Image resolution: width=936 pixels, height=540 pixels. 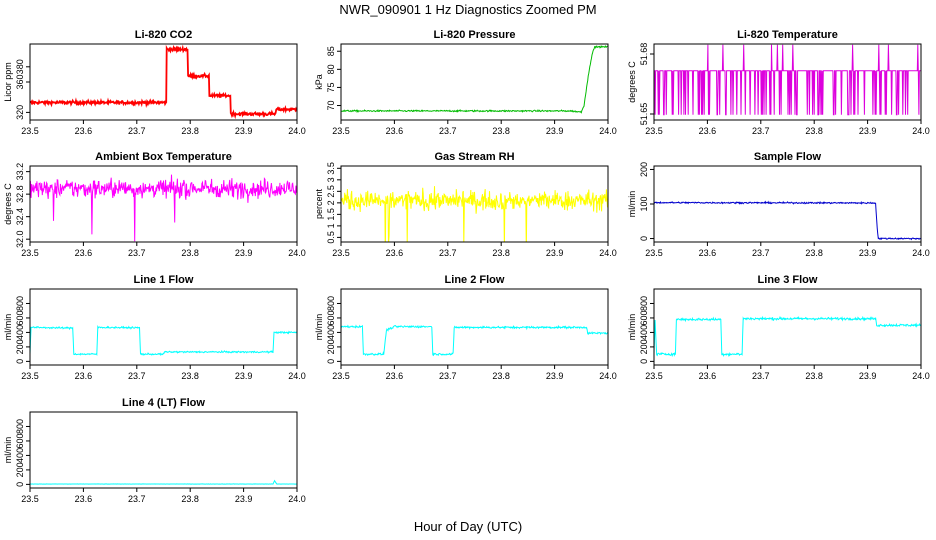 What do you see at coordinates (474, 79) in the screenshot?
I see `series-line-pressure` at bounding box center [474, 79].